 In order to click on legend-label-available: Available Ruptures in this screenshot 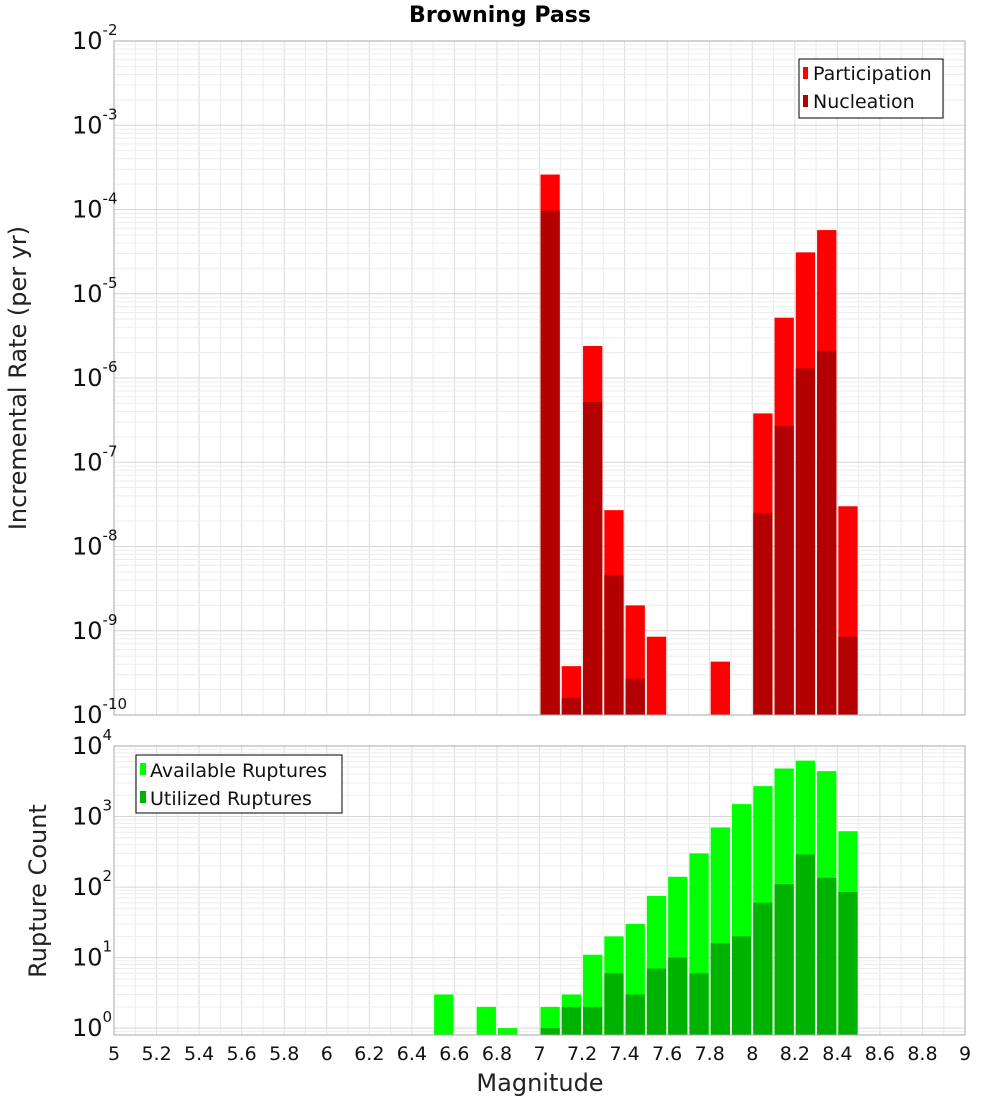, I will do `click(238, 771)`.